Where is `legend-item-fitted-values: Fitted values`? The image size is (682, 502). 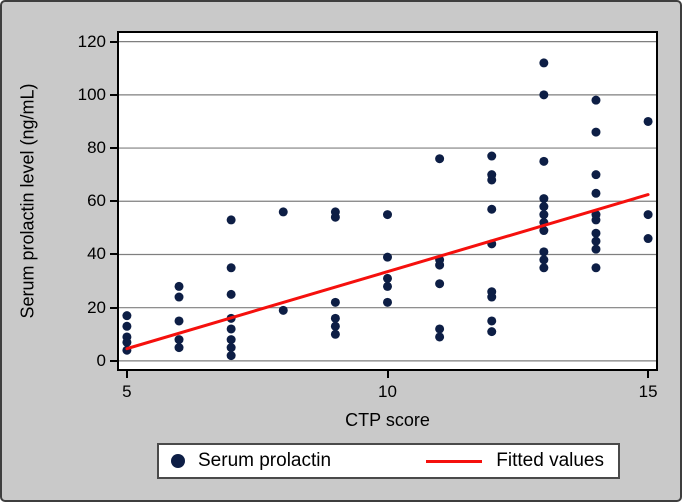
legend-item-fitted-values: Fitted values is located at coordinates (515, 461).